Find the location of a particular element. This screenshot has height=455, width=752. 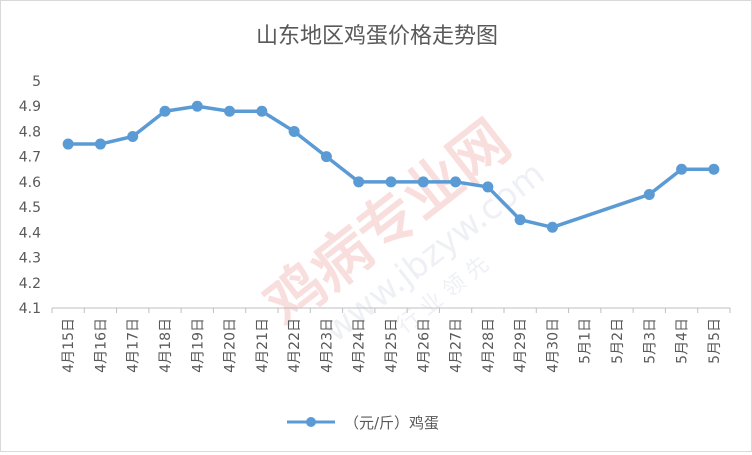

x-tick-label: 4月15日 is located at coordinates (69, 345).